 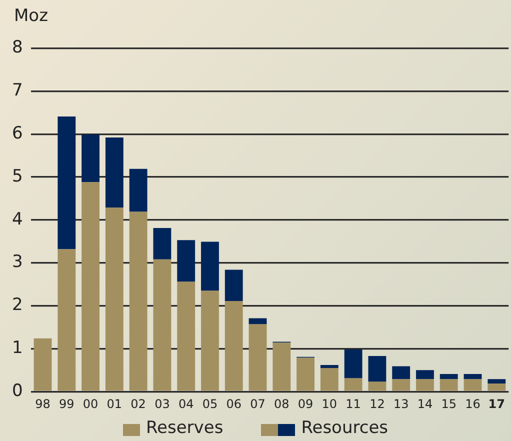 What do you see at coordinates (17, 391) in the screenshot?
I see `y-tick-label: 0` at bounding box center [17, 391].